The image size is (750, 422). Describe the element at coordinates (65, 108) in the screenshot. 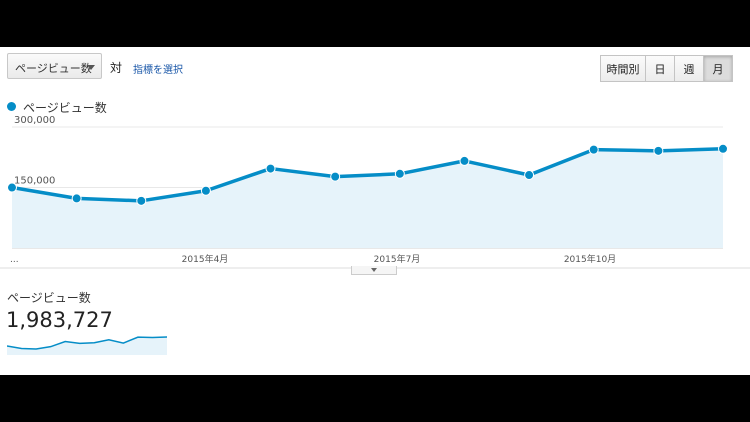

I see `legend-label: ページビュー数` at that location.